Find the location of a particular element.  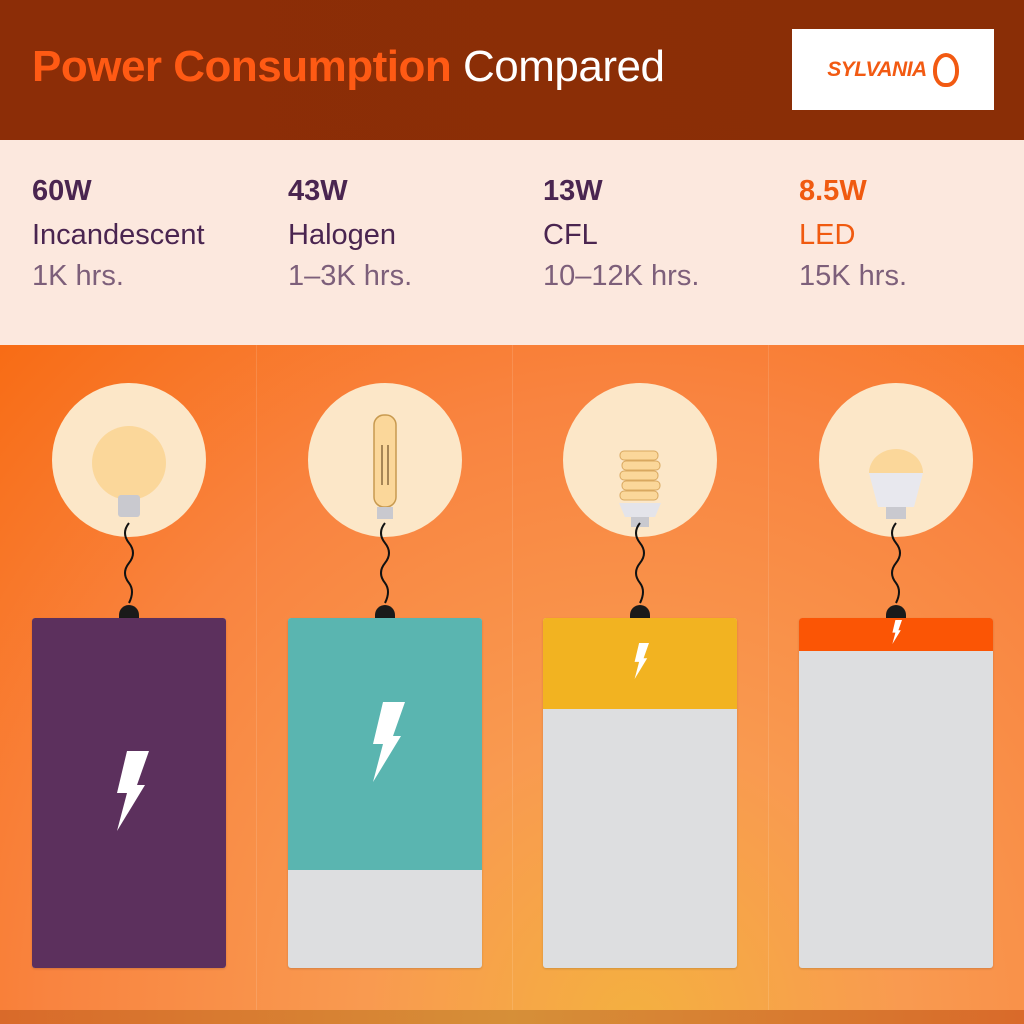

globe-bulb-icon is located at coordinates (129, 515).